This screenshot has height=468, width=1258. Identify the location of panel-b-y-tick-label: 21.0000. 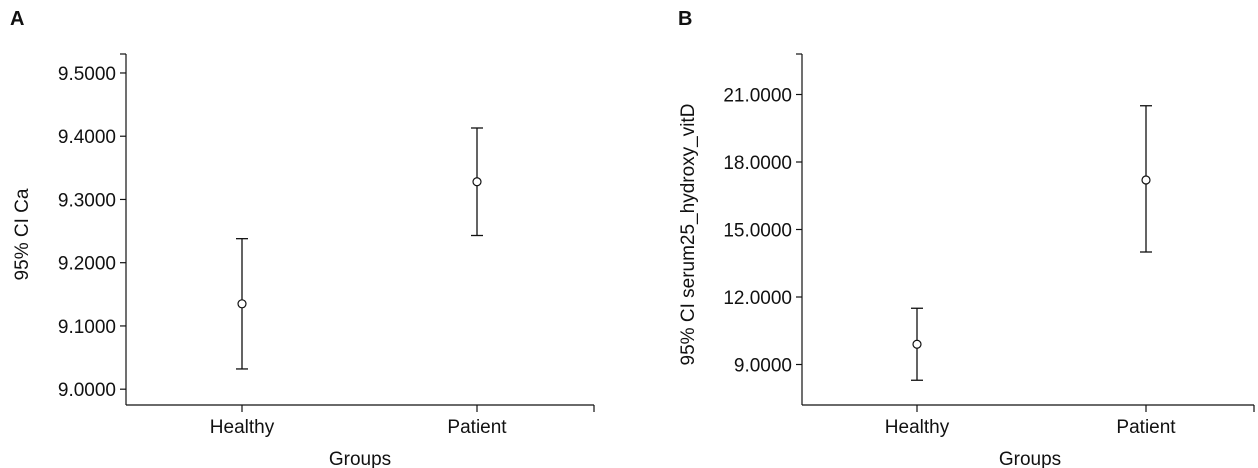
(757, 96).